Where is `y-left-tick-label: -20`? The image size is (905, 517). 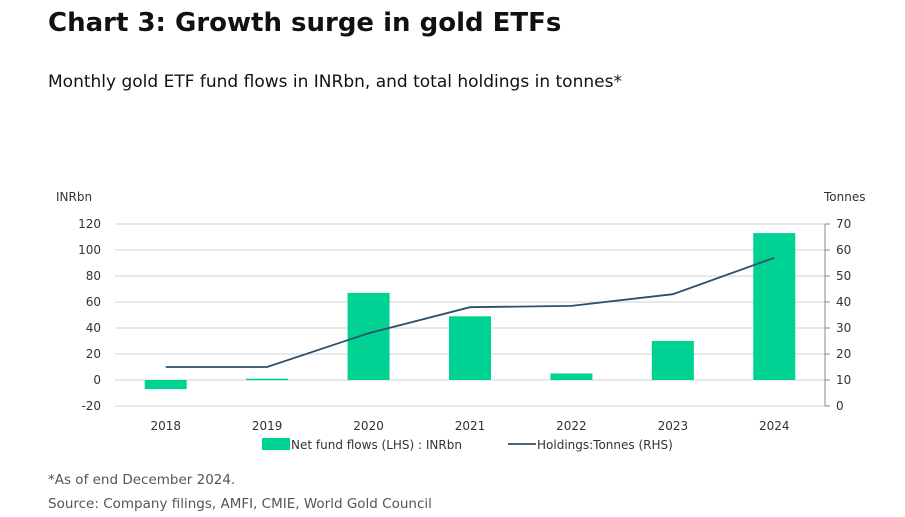
y-left-tick-label: -20 is located at coordinates (91, 406).